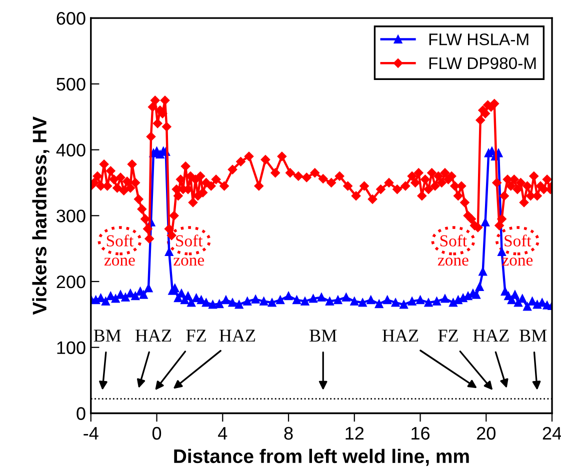 Image resolution: width=561 pixels, height=475 pixels. I want to click on x-tick-label: 12, so click(355, 433).